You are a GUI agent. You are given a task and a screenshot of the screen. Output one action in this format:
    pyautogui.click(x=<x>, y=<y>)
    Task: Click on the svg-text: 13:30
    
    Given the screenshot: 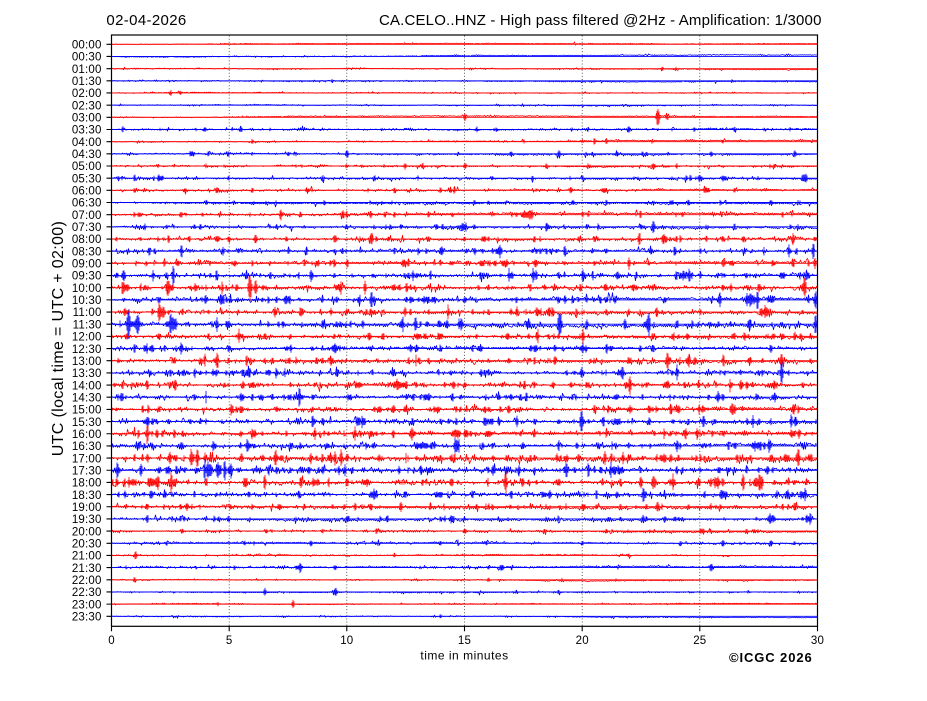 What is the action you would take?
    pyautogui.click(x=87, y=374)
    